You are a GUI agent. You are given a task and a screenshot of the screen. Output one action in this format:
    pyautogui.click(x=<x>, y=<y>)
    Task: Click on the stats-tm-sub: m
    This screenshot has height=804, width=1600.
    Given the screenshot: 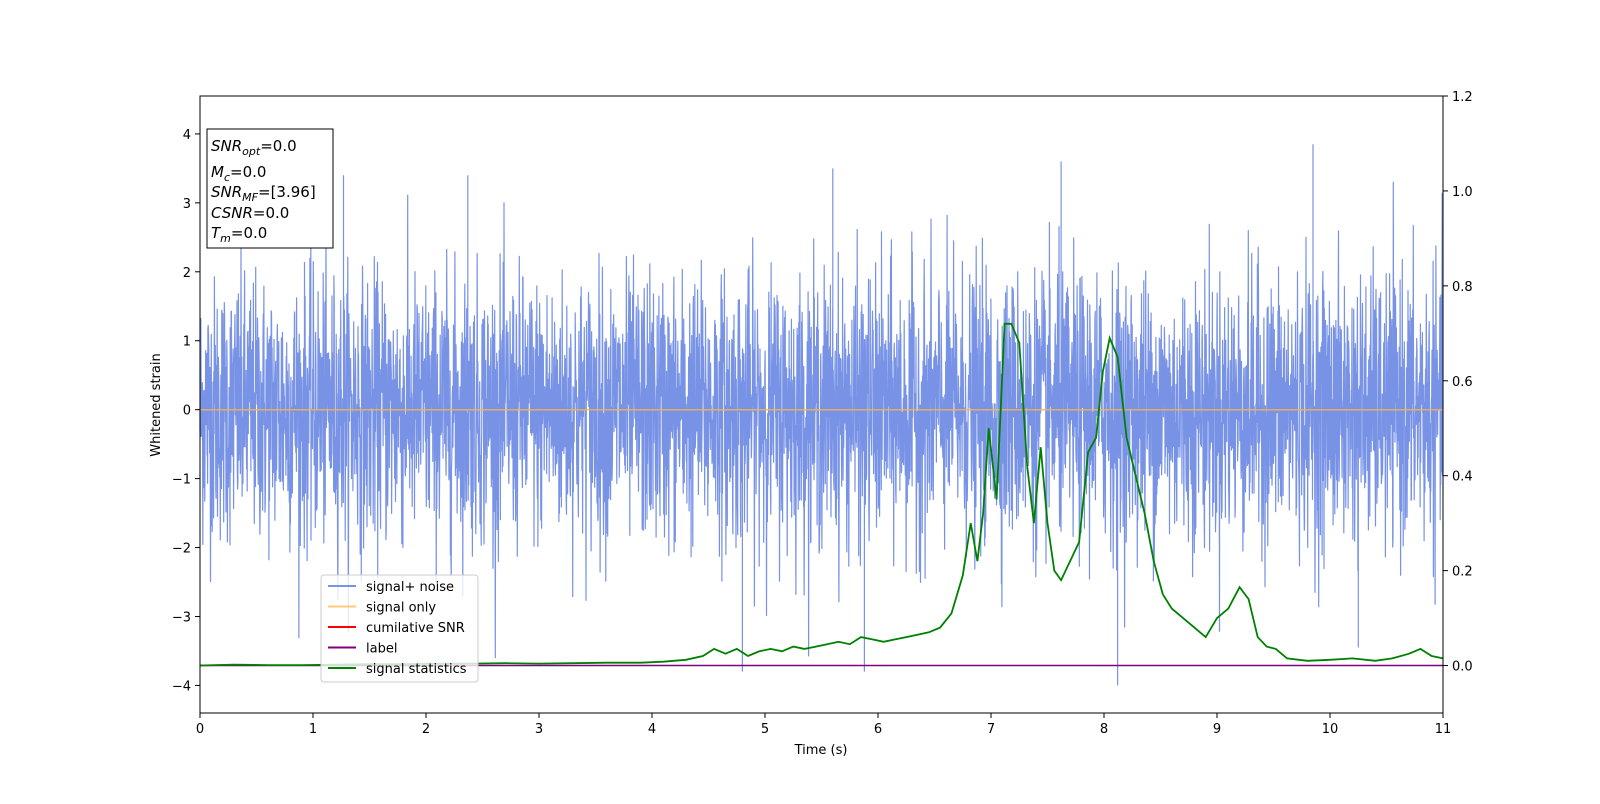 What is the action you would take?
    pyautogui.click(x=225, y=238)
    